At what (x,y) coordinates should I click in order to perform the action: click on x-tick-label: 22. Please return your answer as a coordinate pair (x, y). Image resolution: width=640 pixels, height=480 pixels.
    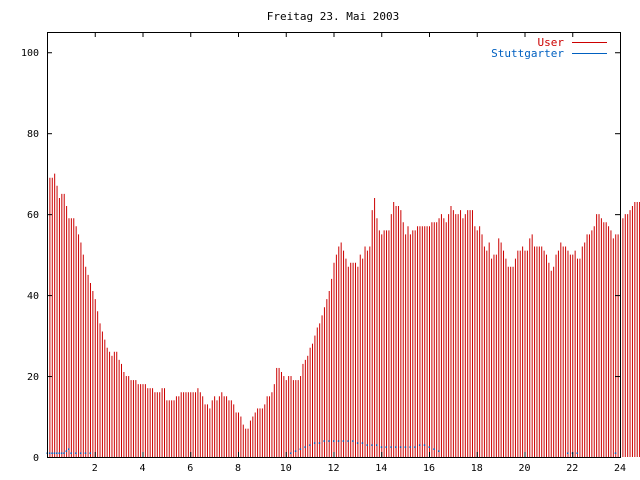
    Looking at the image, I should click on (572, 468).